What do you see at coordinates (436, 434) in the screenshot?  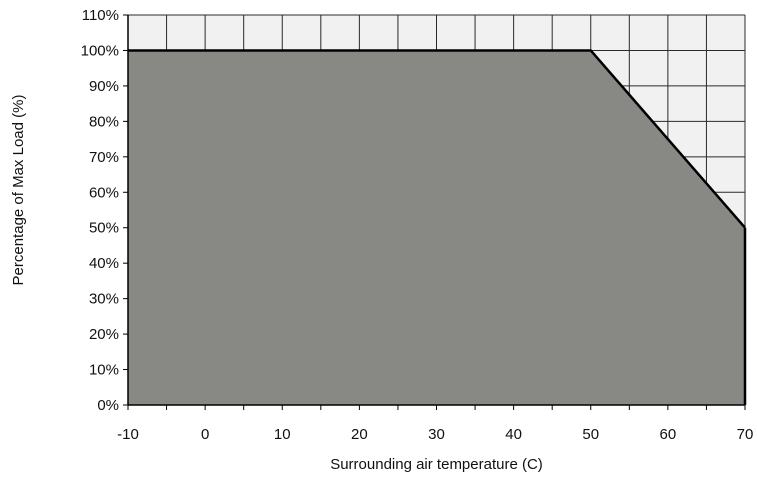 I see `x-tick-label: 30` at bounding box center [436, 434].